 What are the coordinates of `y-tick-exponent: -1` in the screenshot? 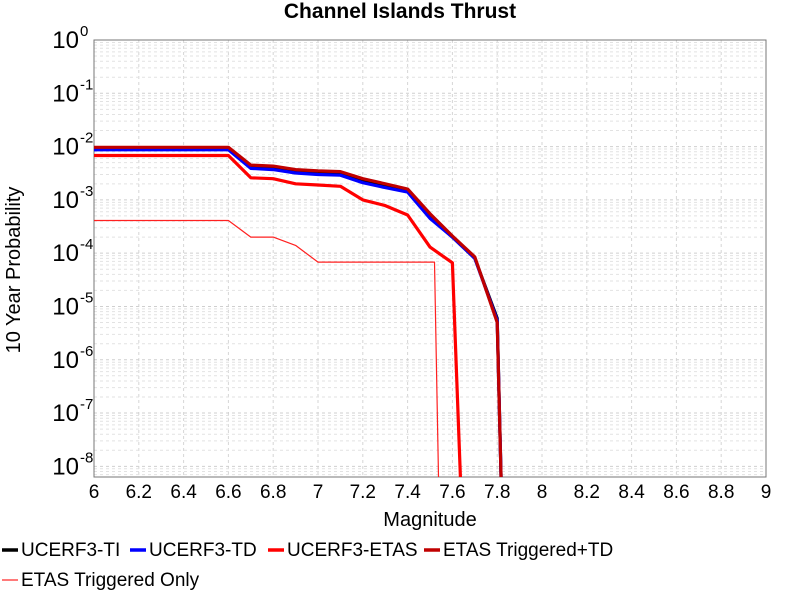 It's located at (86, 84).